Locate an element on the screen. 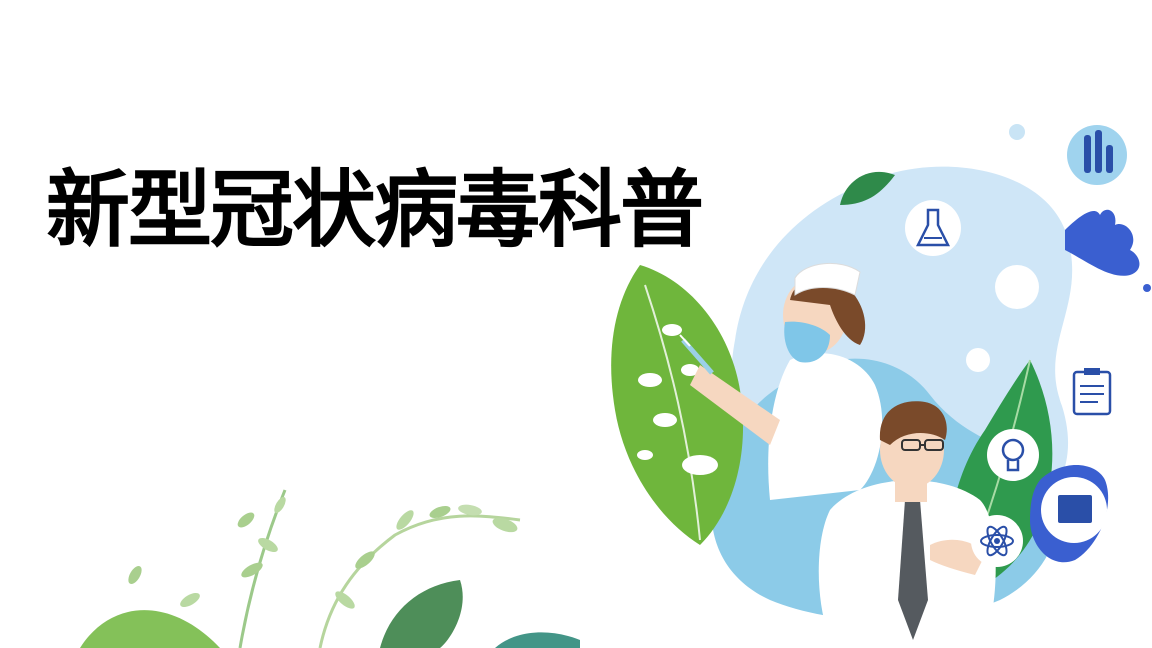  slide-title: 新型冠状病毒科普 is located at coordinates (375, 210).